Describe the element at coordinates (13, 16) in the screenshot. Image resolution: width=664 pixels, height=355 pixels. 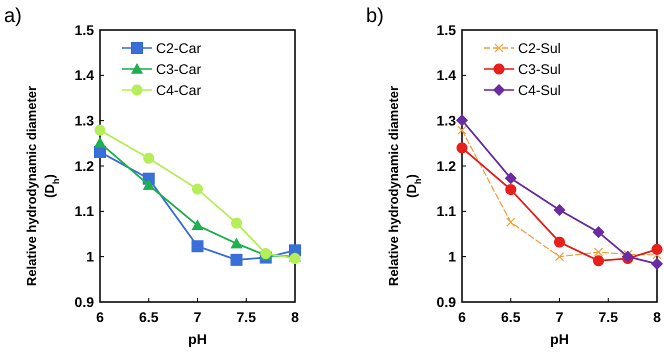
I see `text: a)` at that location.